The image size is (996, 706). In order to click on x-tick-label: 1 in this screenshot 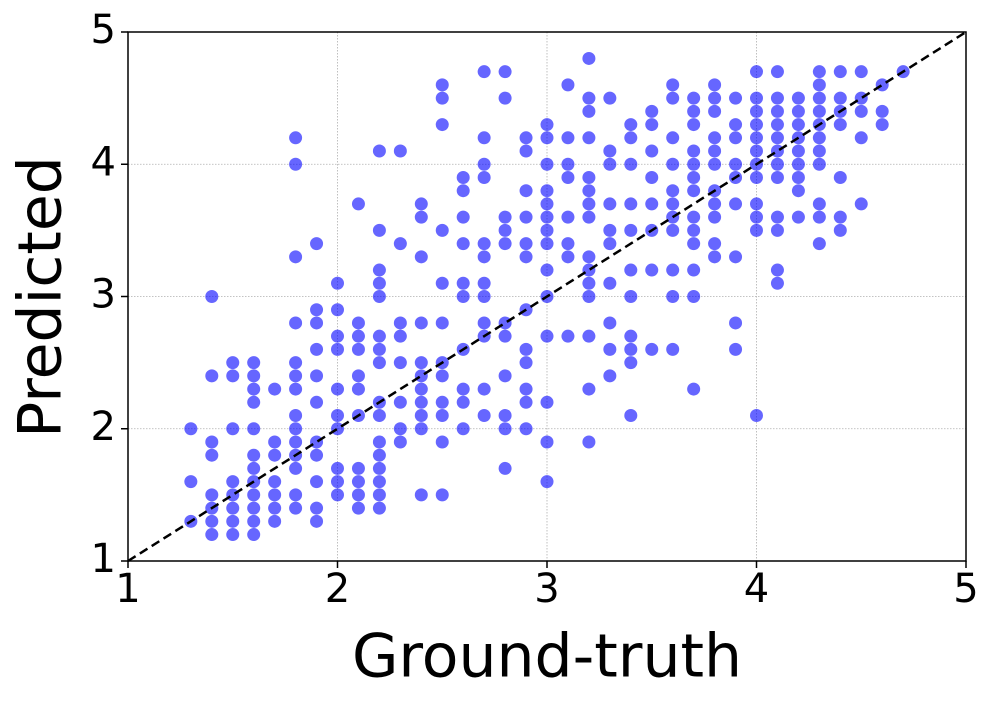, I will do `click(127, 589)`.